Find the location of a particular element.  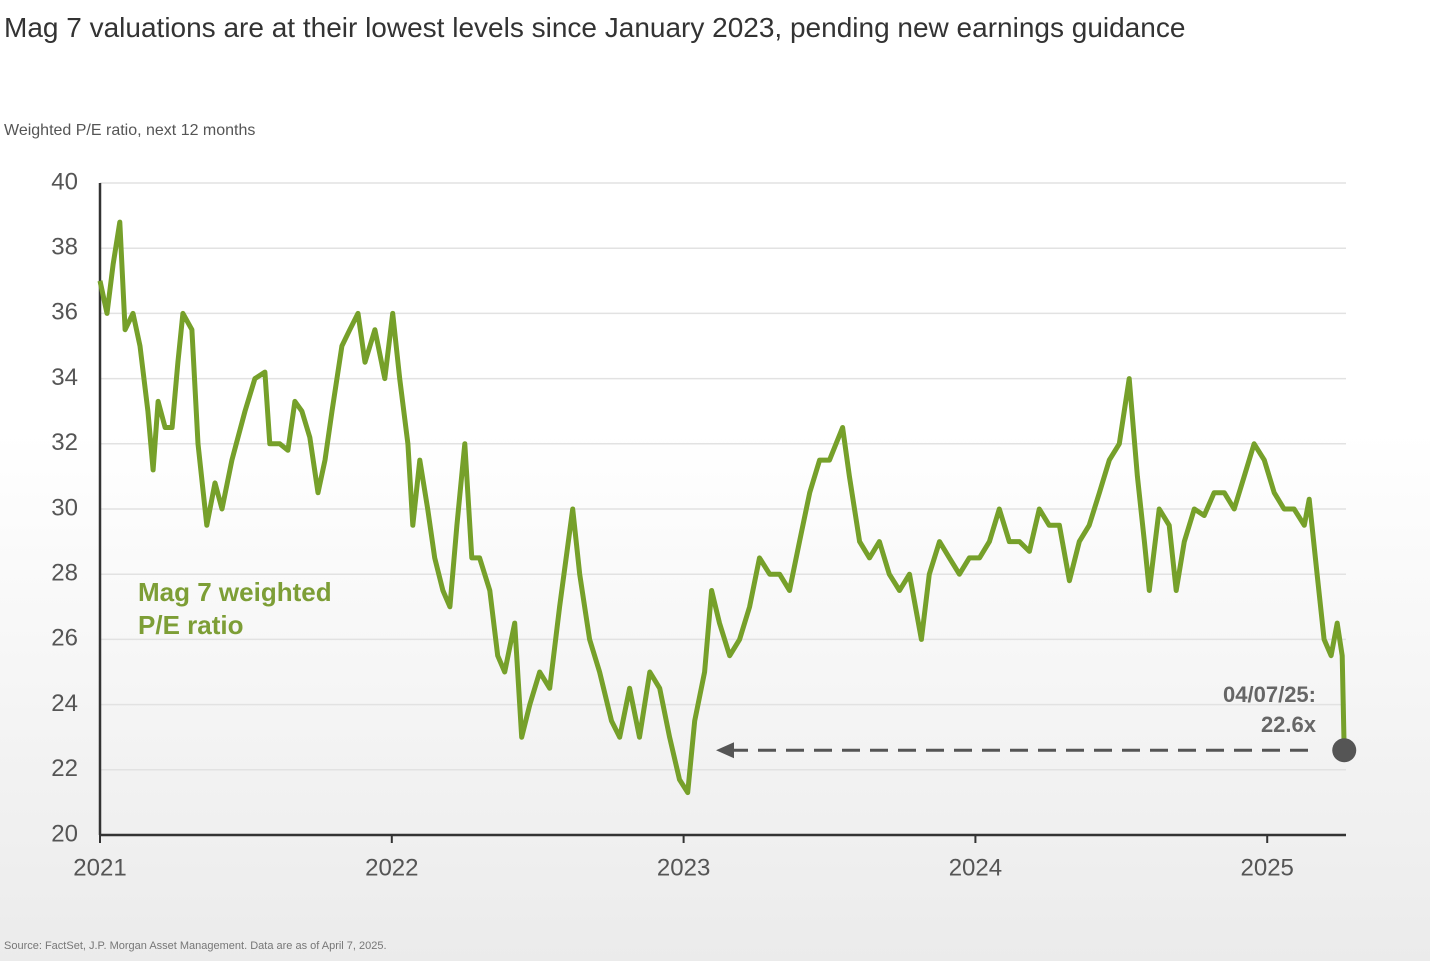

y-tick-label: 38 is located at coordinates (64, 247).